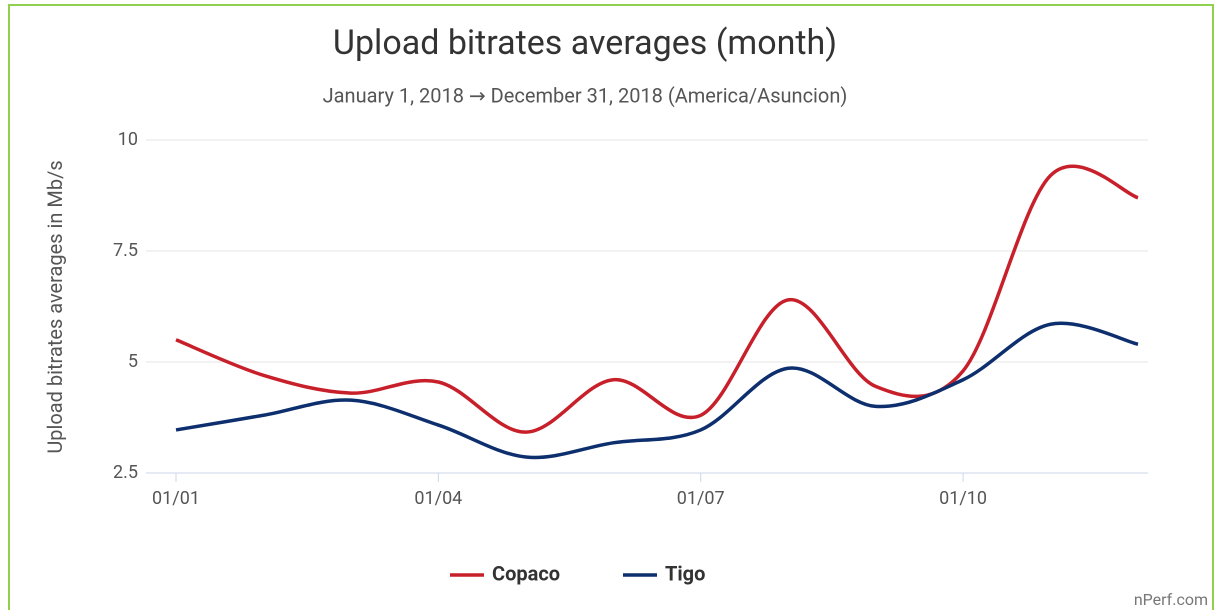  I want to click on credits: nPerf.com, so click(1171, 599).